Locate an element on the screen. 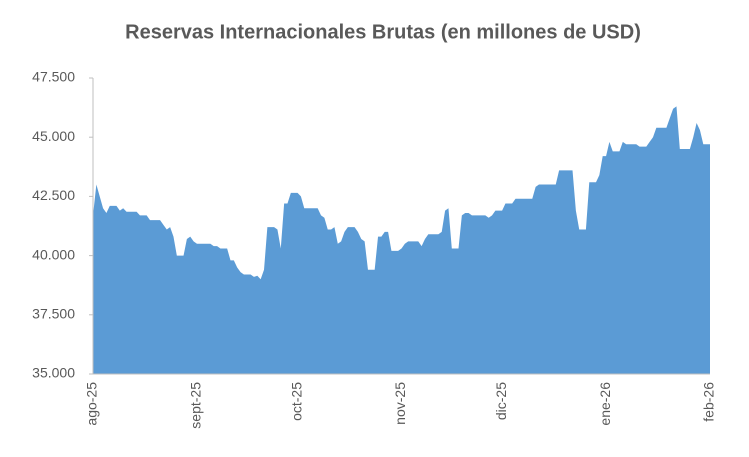  x-tick-label: dic-25 is located at coordinates (501, 401).